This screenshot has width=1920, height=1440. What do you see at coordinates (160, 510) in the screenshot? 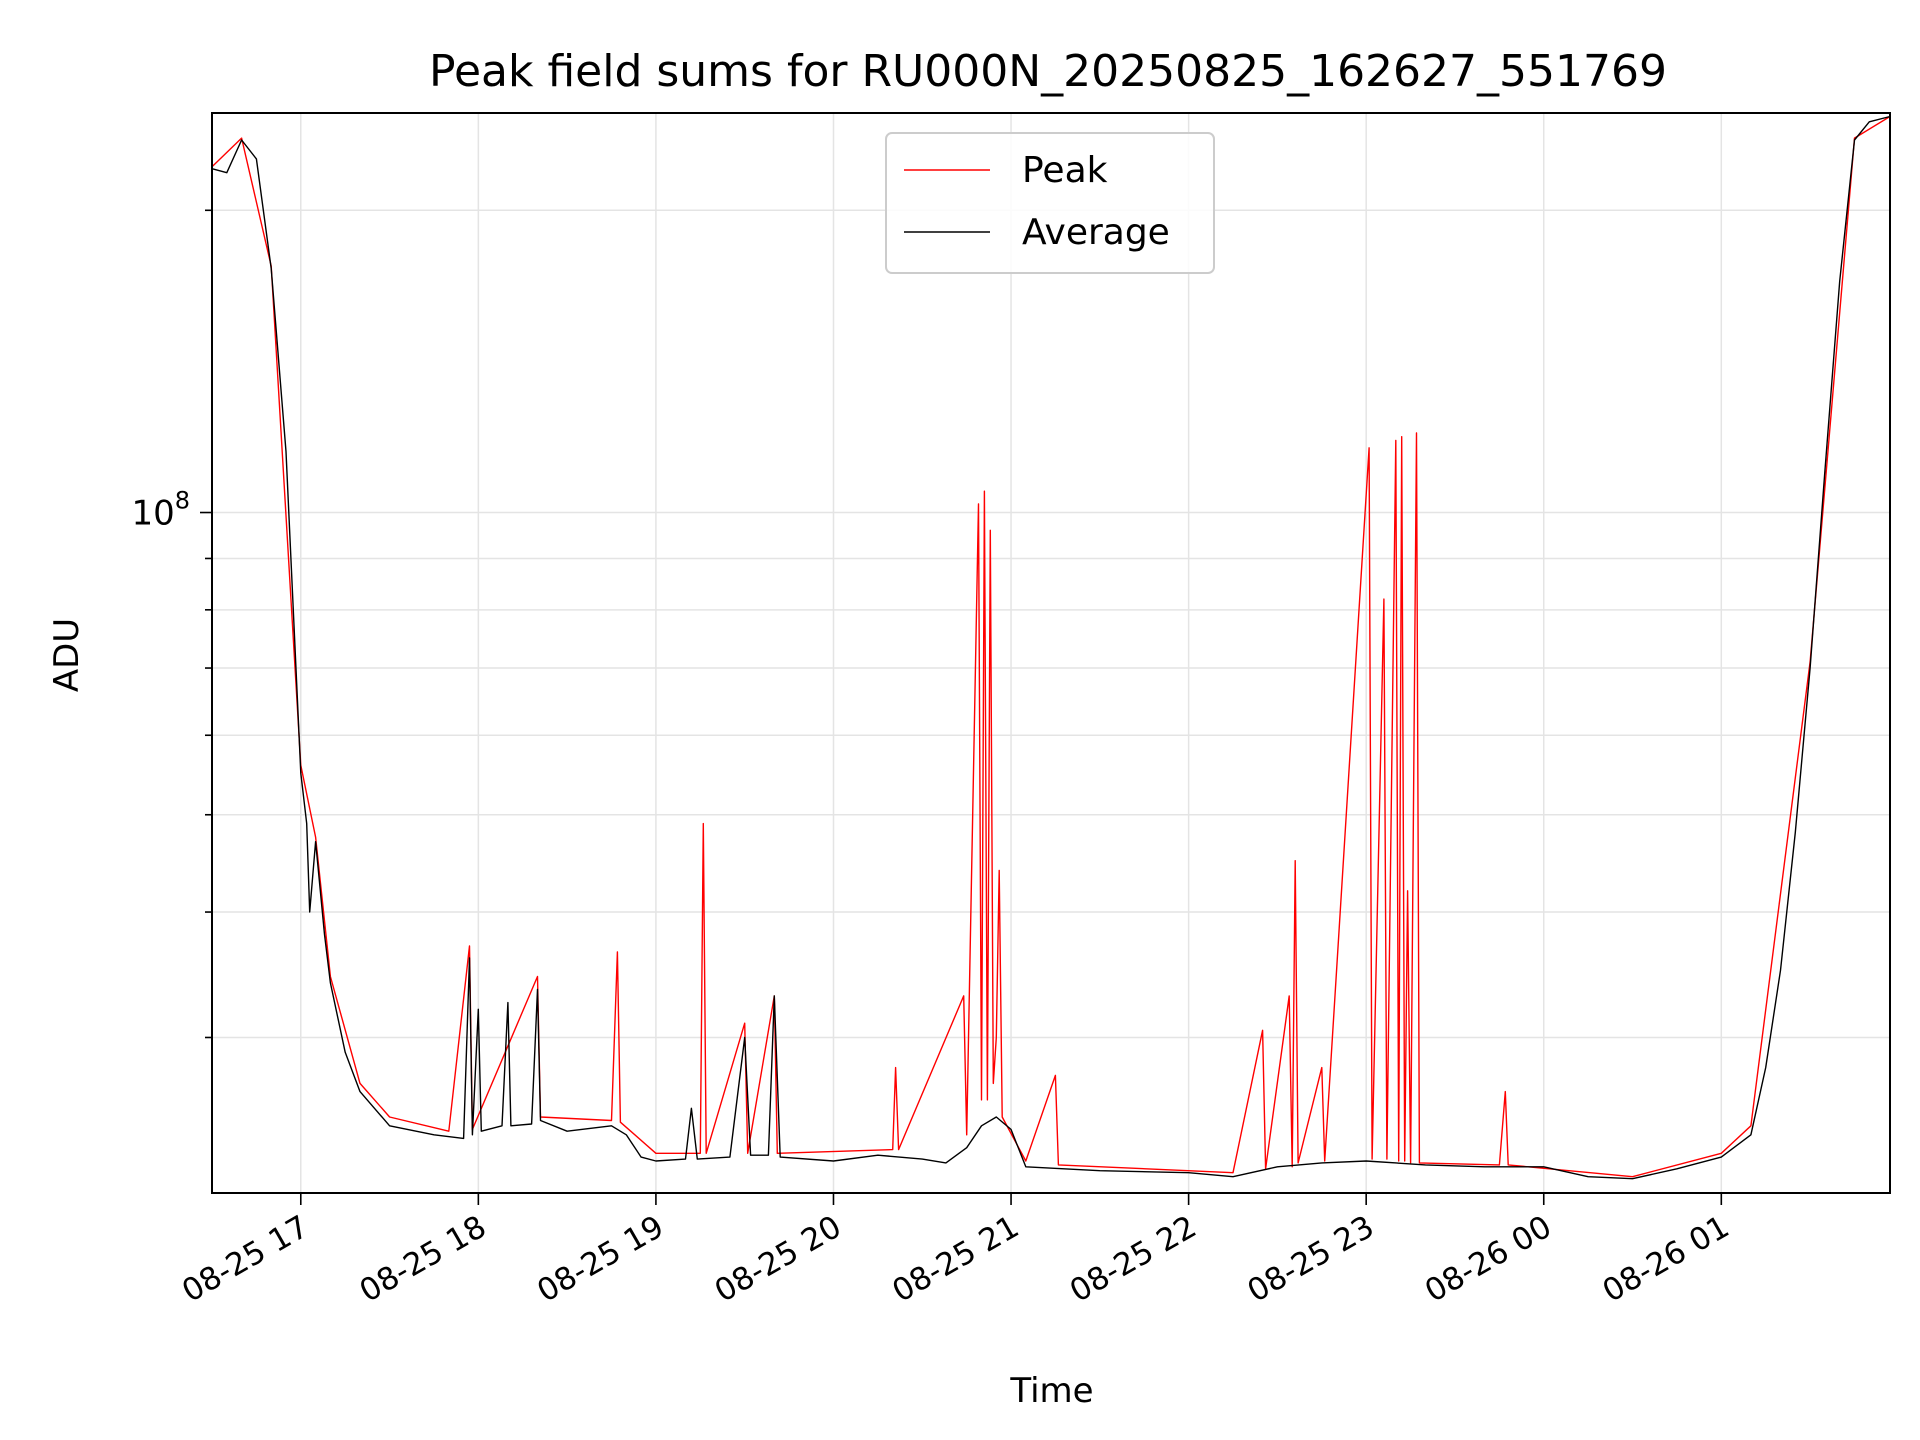
I see `y-tick-label: 108` at bounding box center [160, 510].